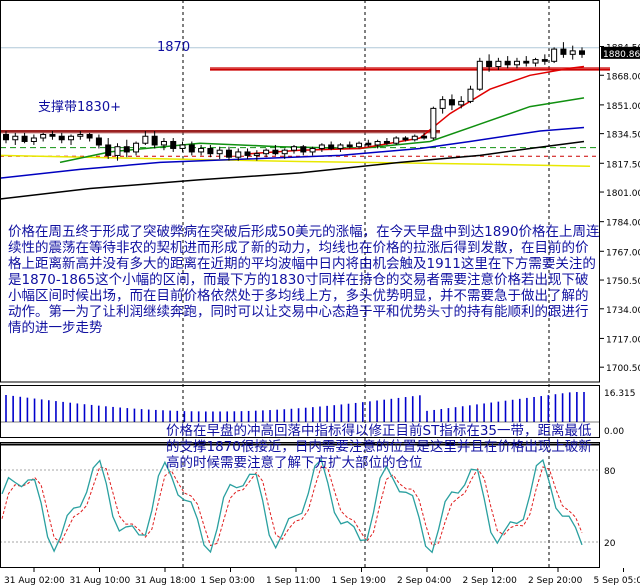  I want to click on price-tick-label: 1801.00, so click(623, 194).